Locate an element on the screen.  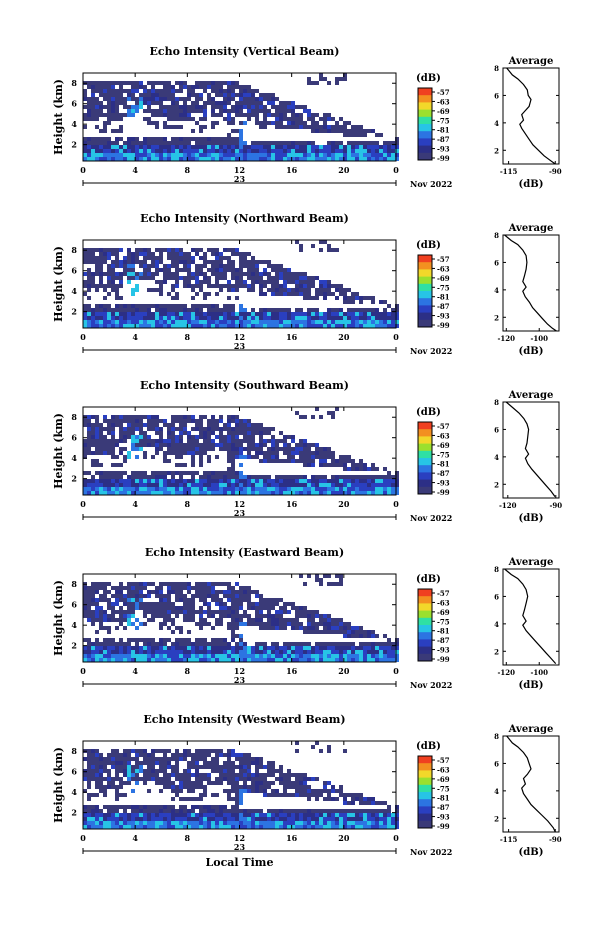
colorbar-tick-label: -63 is located at coordinates (443, 602).